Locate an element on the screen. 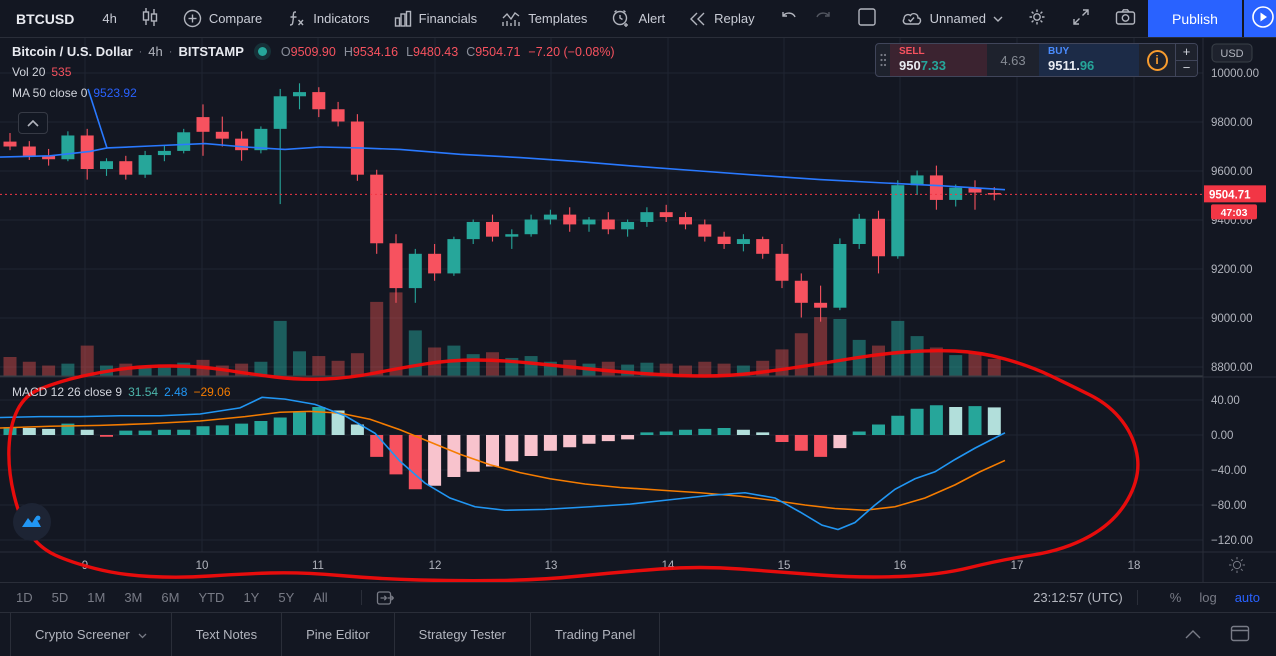 Image resolution: width=1276 pixels, height=656 pixels. legend-interval: 4h is located at coordinates (155, 51).